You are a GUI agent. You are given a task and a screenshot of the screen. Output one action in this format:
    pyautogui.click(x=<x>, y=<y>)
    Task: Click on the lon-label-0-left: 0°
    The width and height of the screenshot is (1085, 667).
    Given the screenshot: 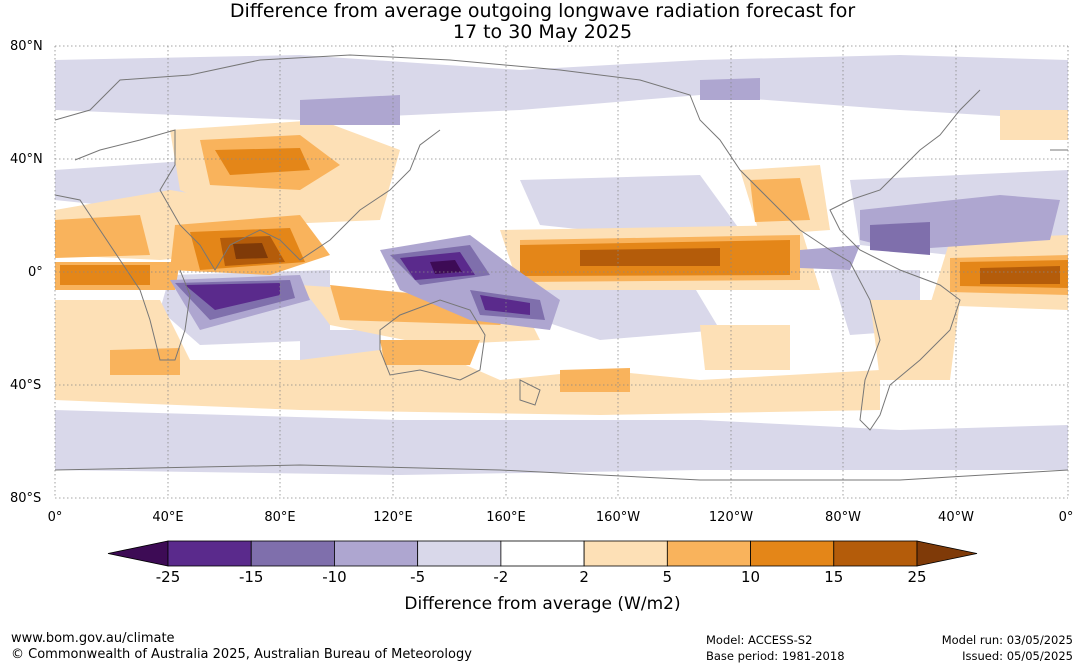 What is the action you would take?
    pyautogui.click(x=55, y=517)
    